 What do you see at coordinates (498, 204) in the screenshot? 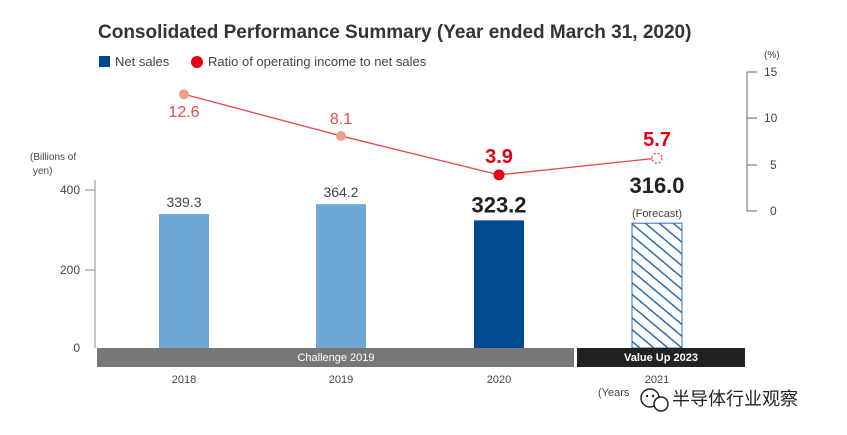
I see `bar-value-label-2020: 323.2` at bounding box center [498, 204].